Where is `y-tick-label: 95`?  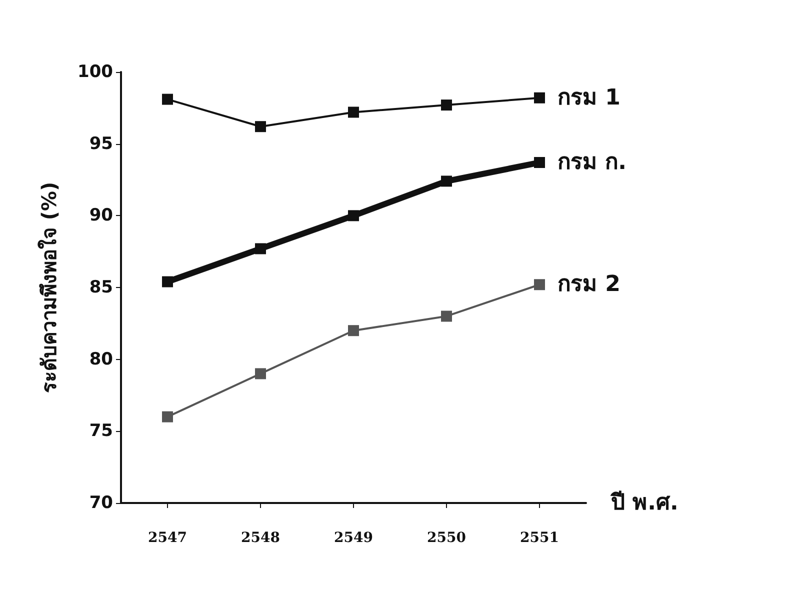
y-tick-label: 95 is located at coordinates (101, 144).